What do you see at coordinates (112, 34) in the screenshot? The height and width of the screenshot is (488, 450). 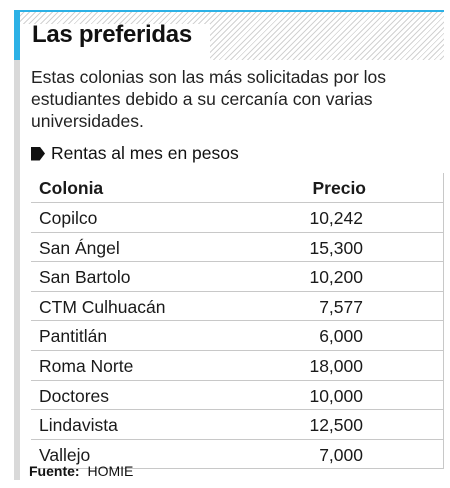 I see `page-title: Las preferidas` at bounding box center [112, 34].